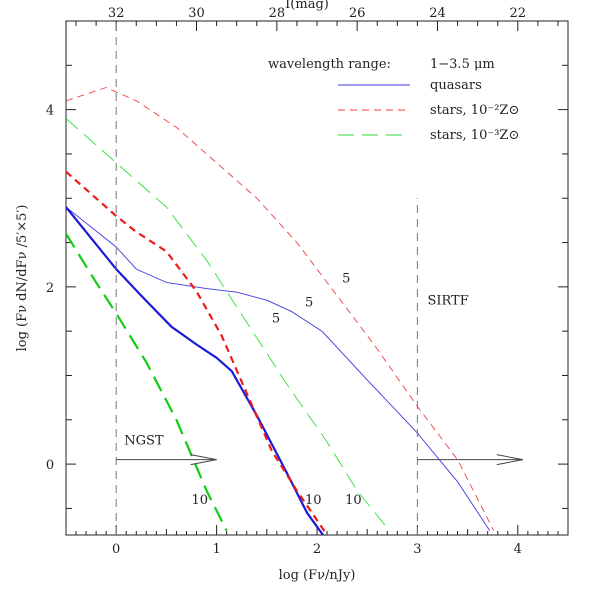 Image resolution: width=599 pixels, height=599 pixels. I want to click on x-tick-label: 1, so click(216, 549).